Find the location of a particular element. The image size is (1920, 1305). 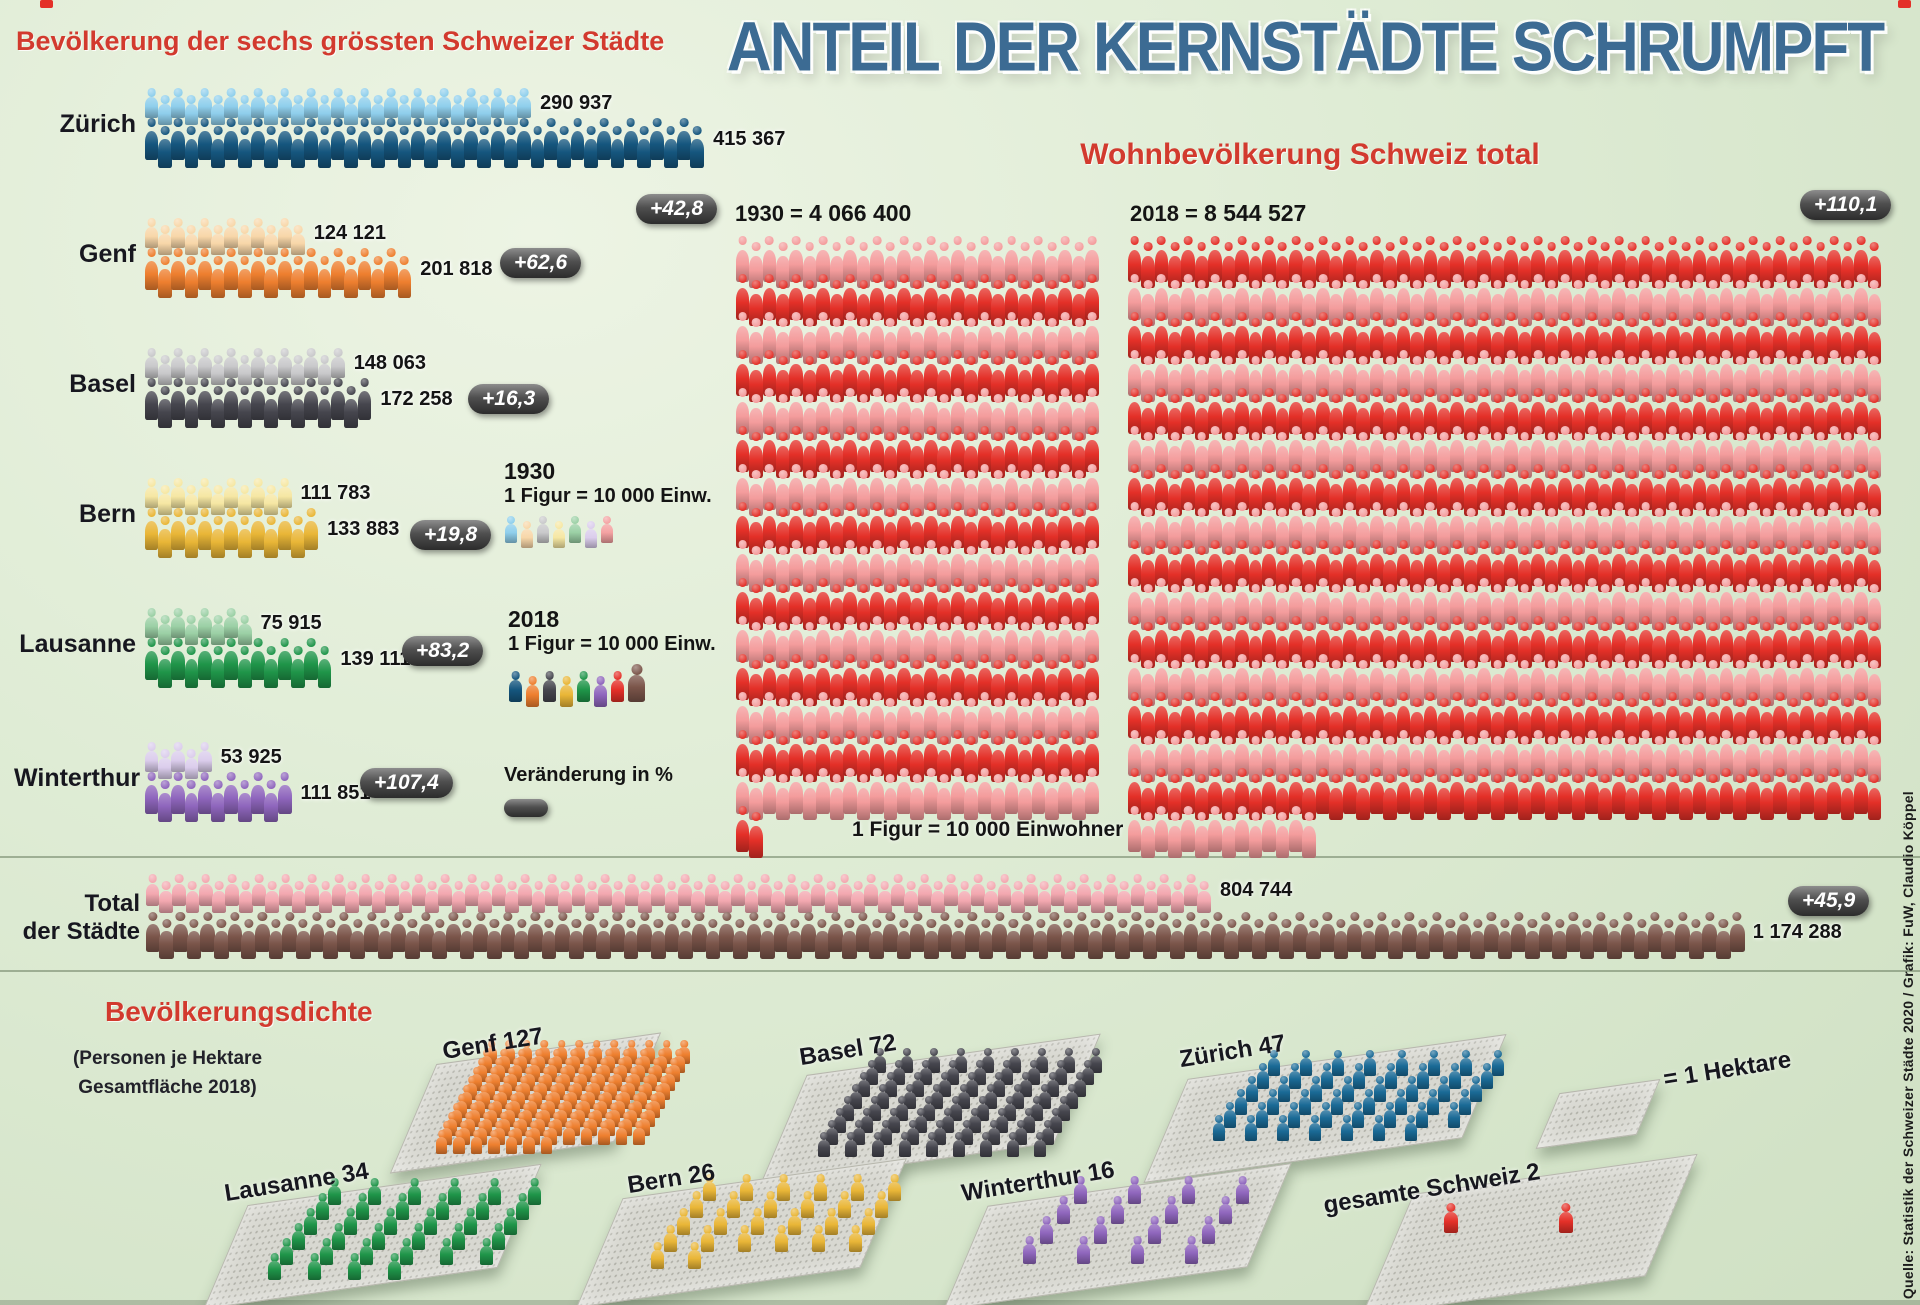

city-change-pill: +107,4 is located at coordinates (406, 783).